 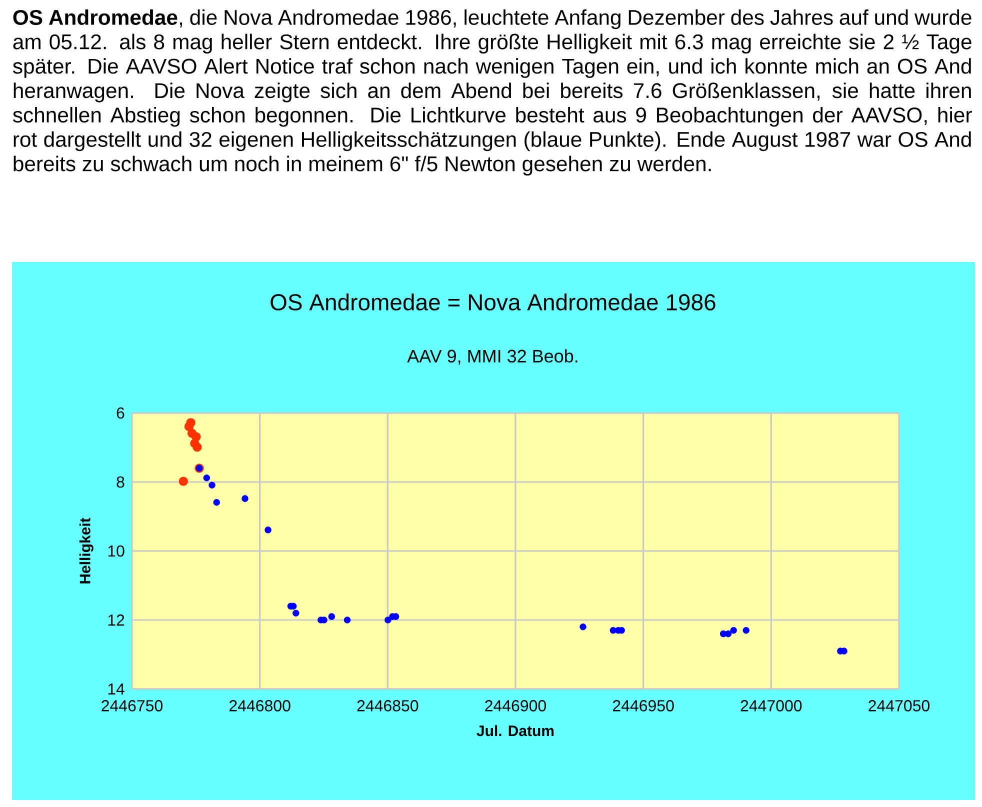 What do you see at coordinates (515, 706) in the screenshot?
I see `x-tick-label: 2446900` at bounding box center [515, 706].